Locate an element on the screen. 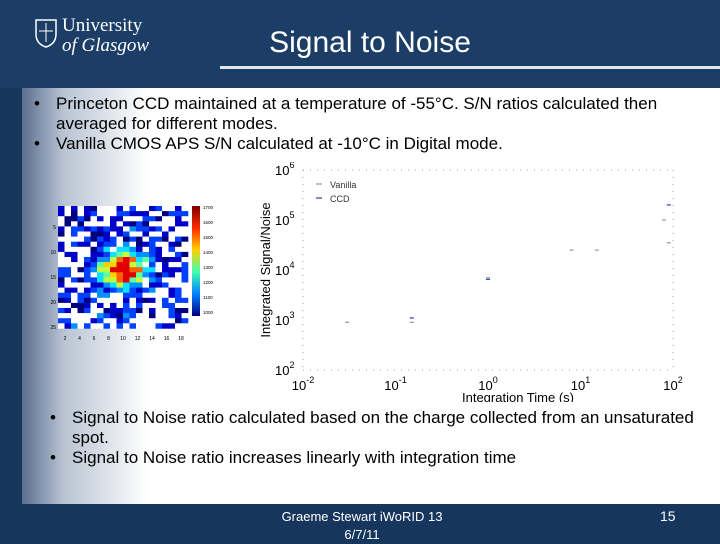  heatmap-y-tick: 10 is located at coordinates (53, 253).